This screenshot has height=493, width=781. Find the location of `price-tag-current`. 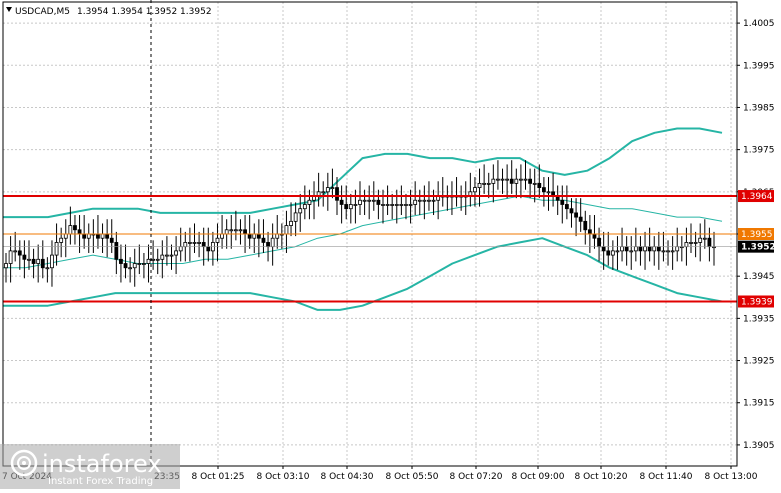

price-tag-current is located at coordinates (756, 246).